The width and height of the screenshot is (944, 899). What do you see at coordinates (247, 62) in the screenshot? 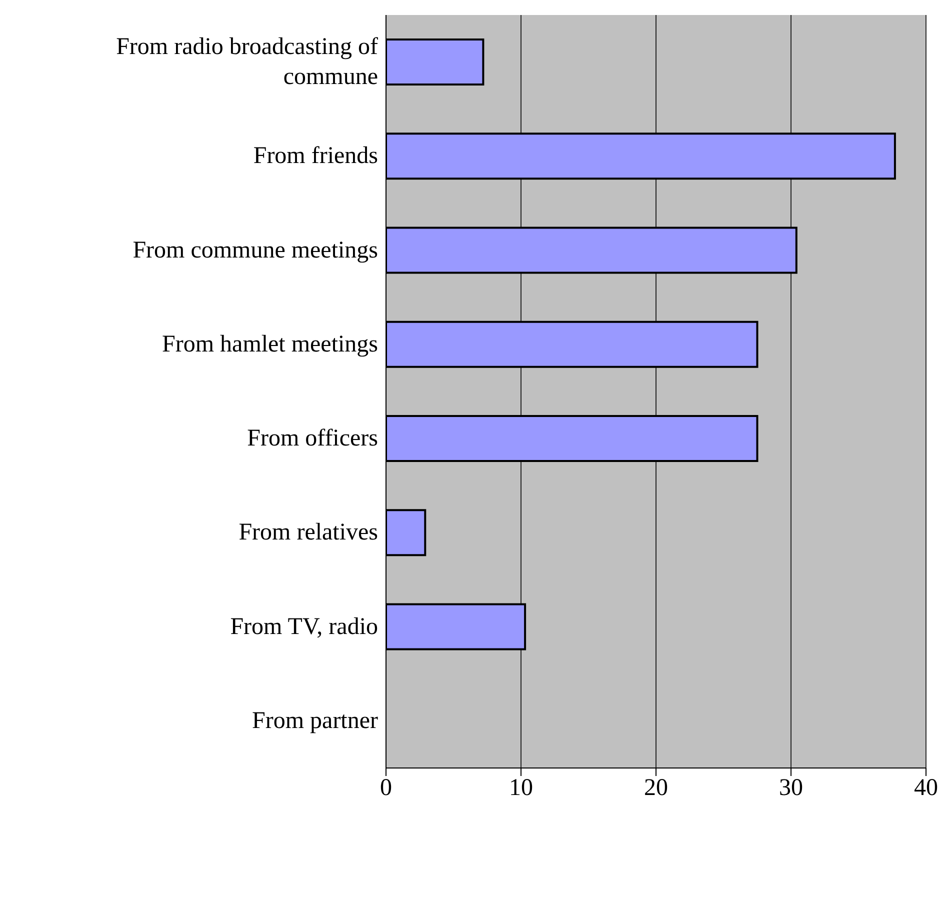
I see `y-tick-label: From radio broadcasting of commune` at bounding box center [247, 62].